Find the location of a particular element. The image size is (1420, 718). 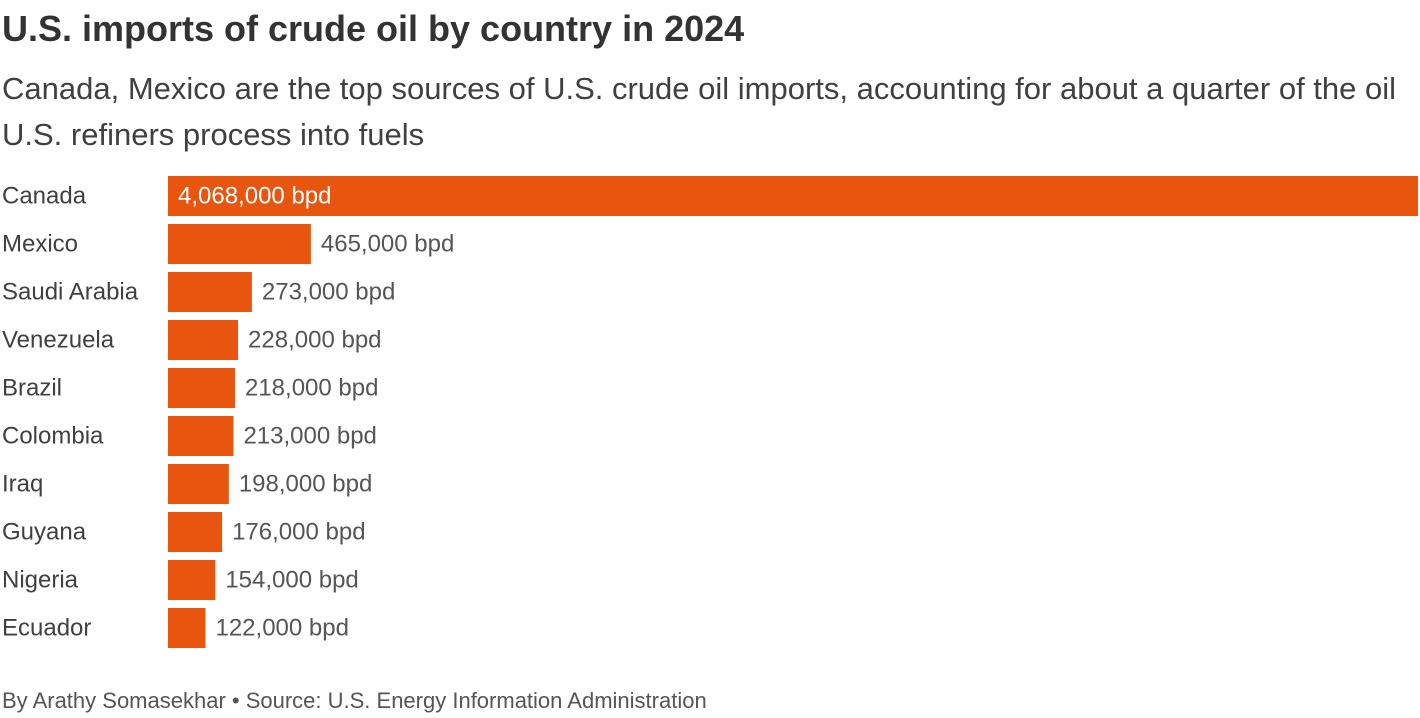

bar-venezuela is located at coordinates (203, 340).